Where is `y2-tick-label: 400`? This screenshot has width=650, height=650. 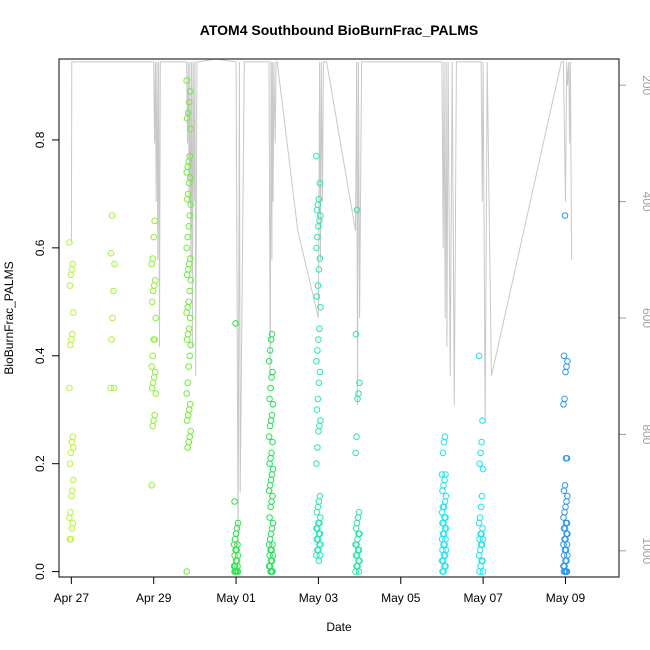
y2-tick-label: 400 is located at coordinates (645, 202).